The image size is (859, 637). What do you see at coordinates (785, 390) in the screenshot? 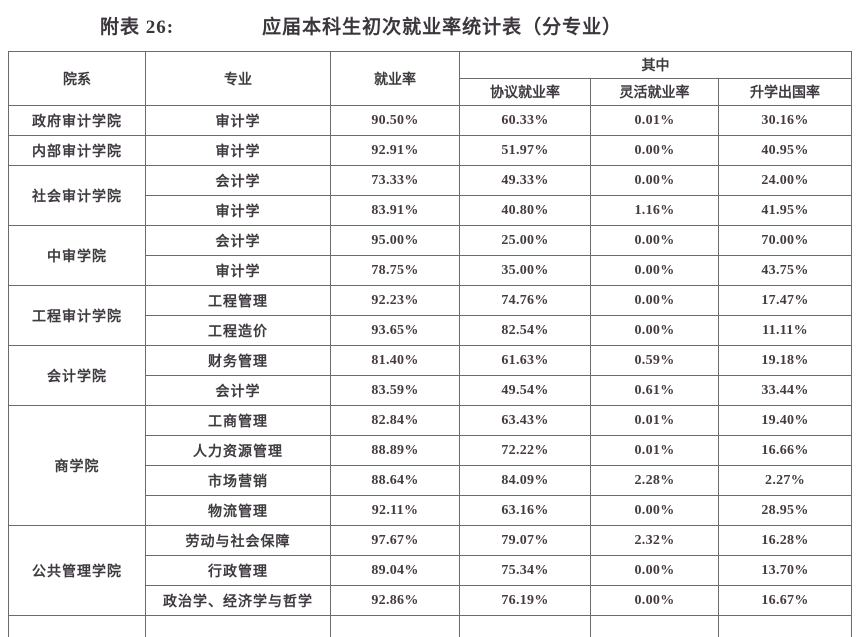
I see `further-cell: 33.44%` at bounding box center [785, 390].